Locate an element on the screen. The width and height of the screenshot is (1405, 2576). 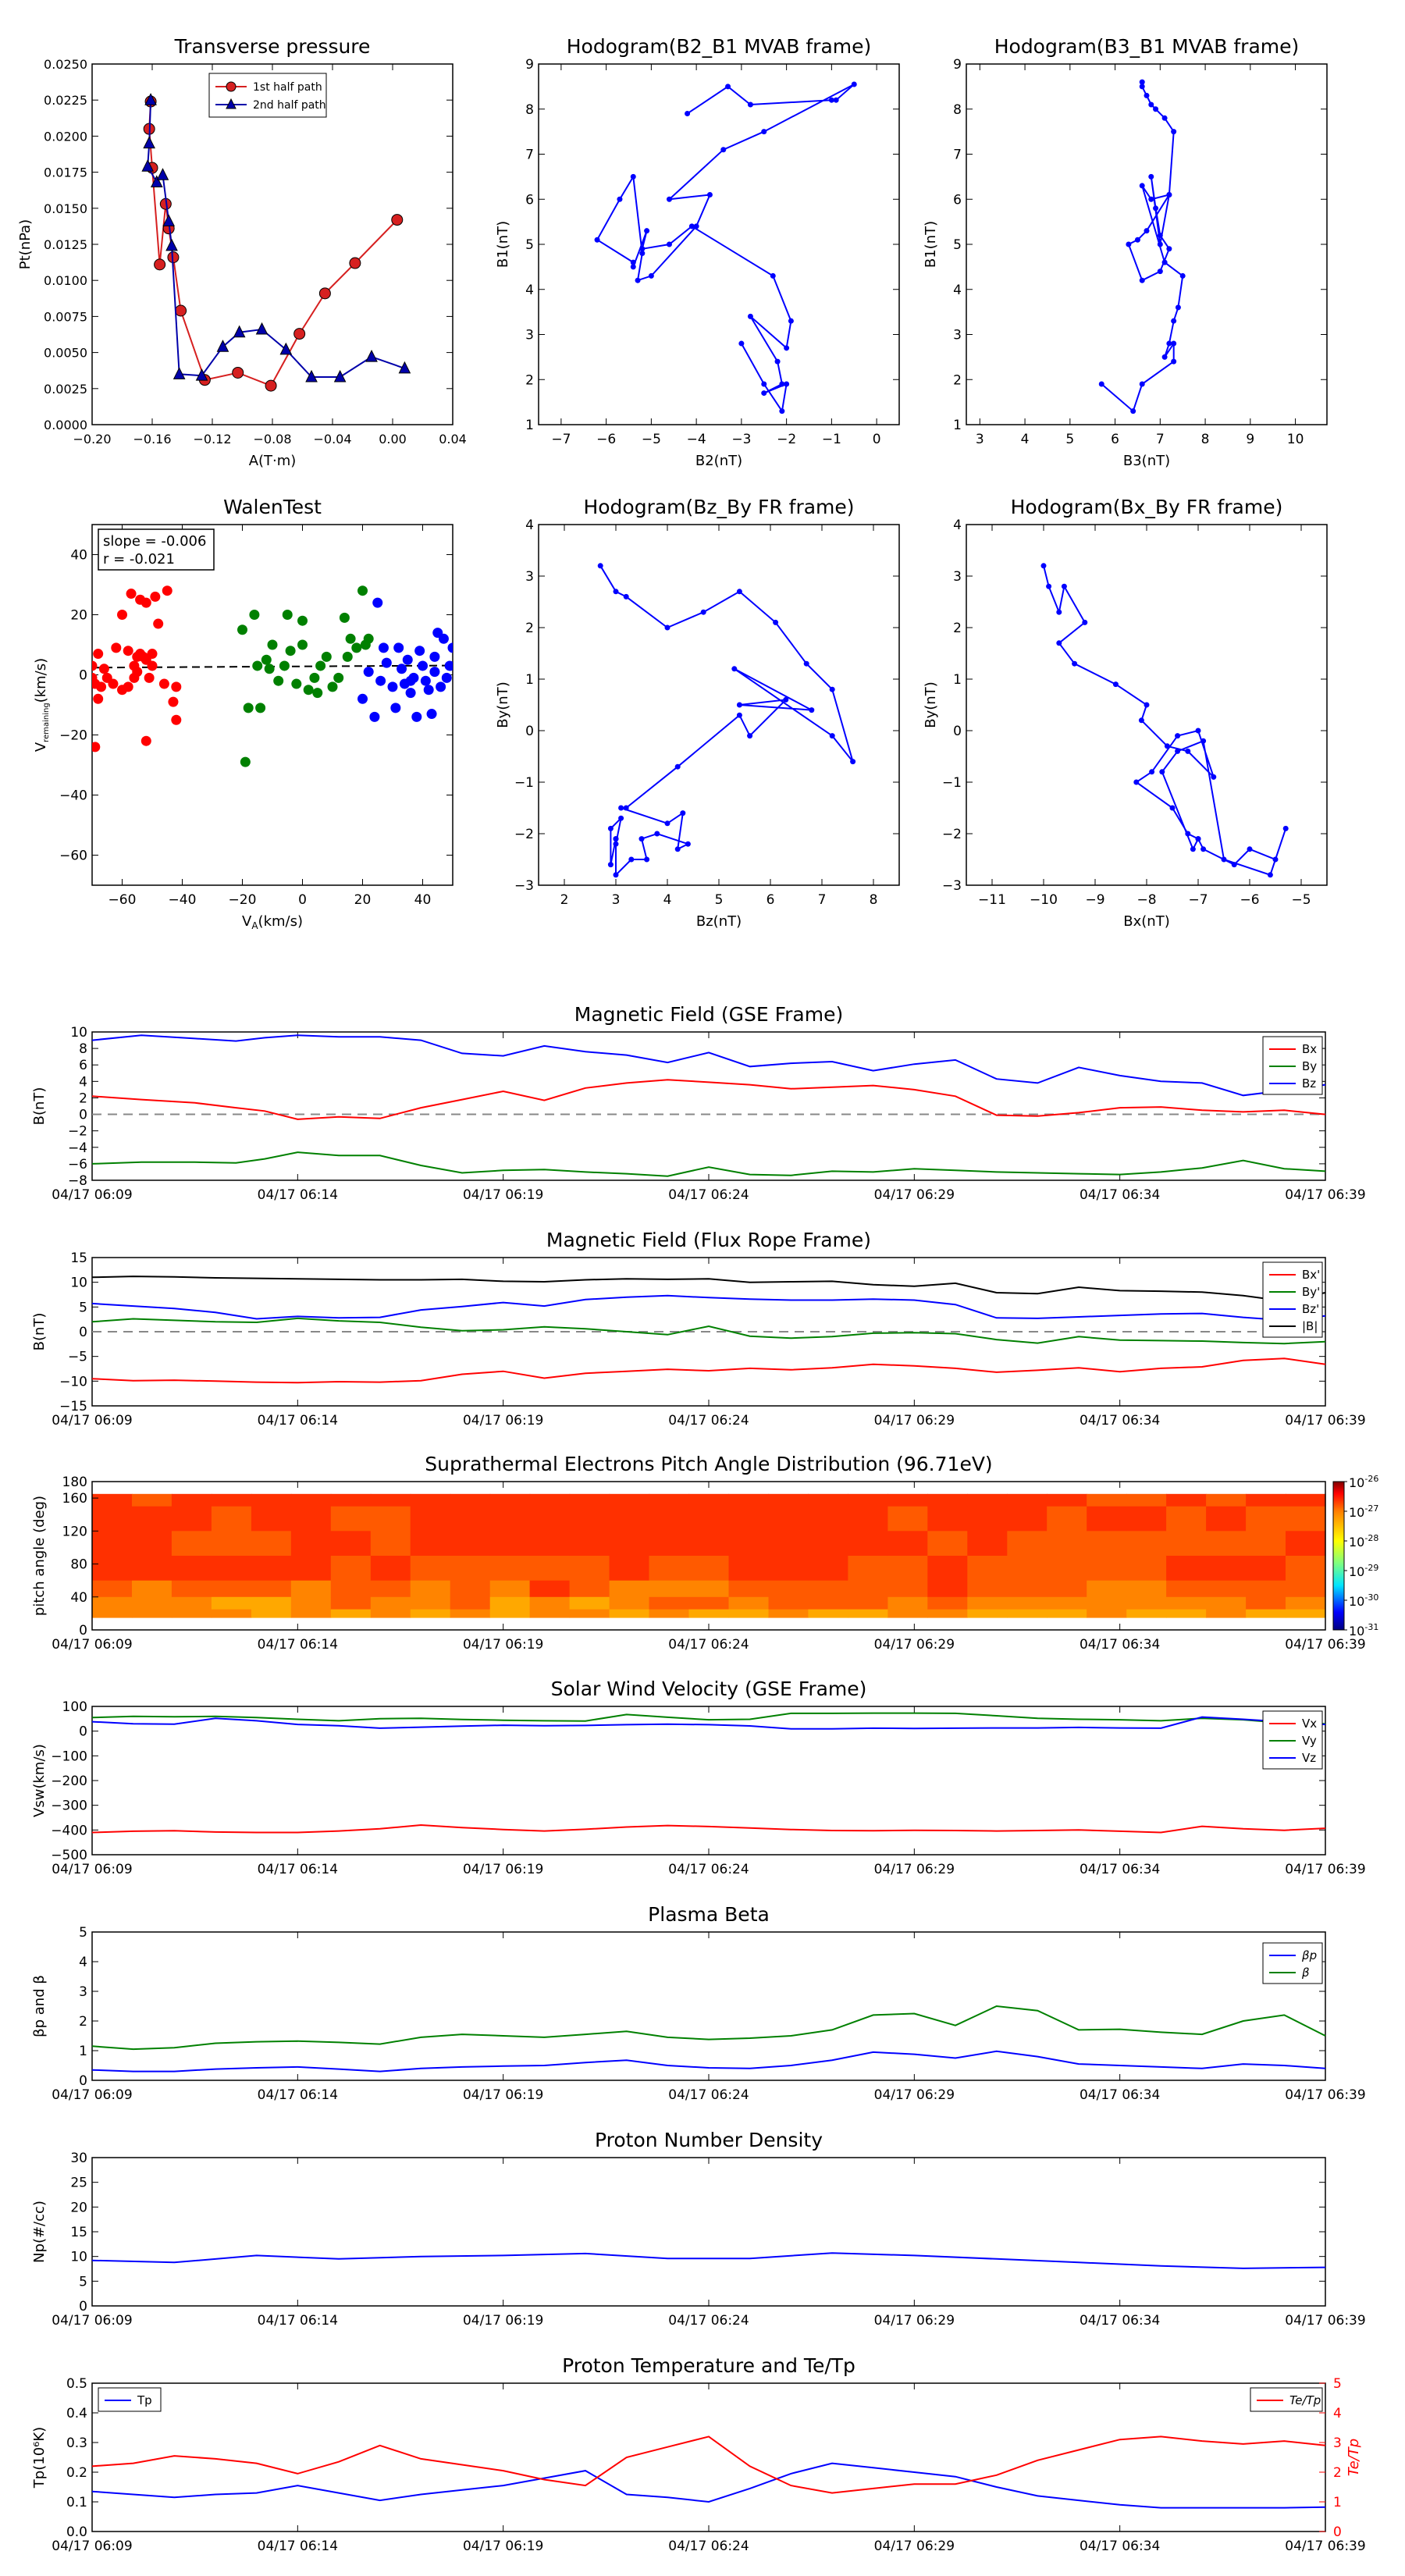
y-tick-label: 180 is located at coordinates (74, 1482).